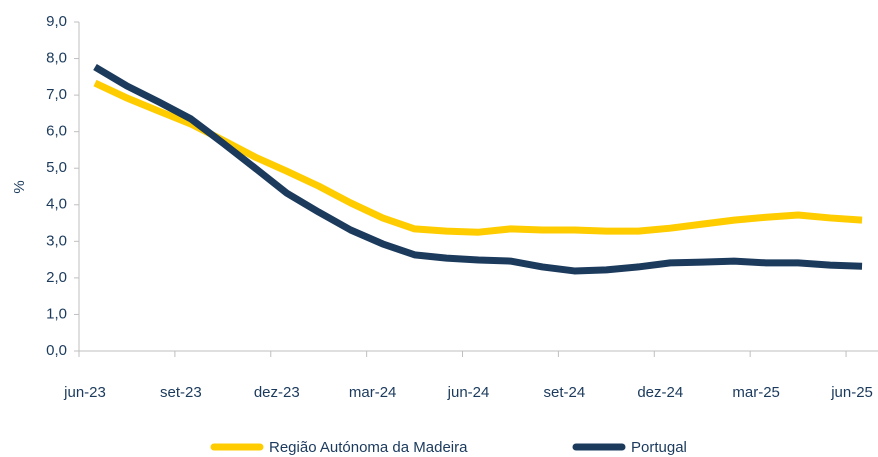 The image size is (878, 457). What do you see at coordinates (56, 21) in the screenshot?
I see `y-tick-label: 9,0` at bounding box center [56, 21].